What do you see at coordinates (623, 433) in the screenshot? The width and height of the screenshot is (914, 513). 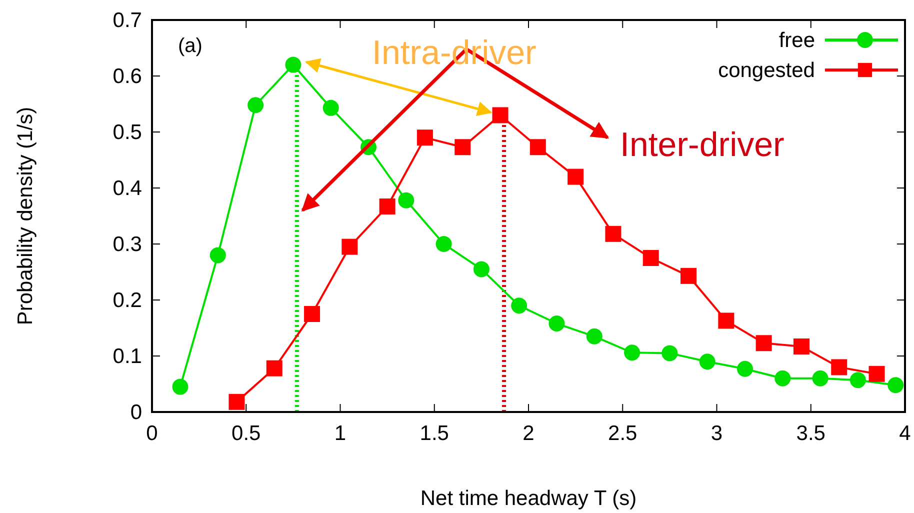 I see `x-tick-label: 2.5` at bounding box center [623, 433].